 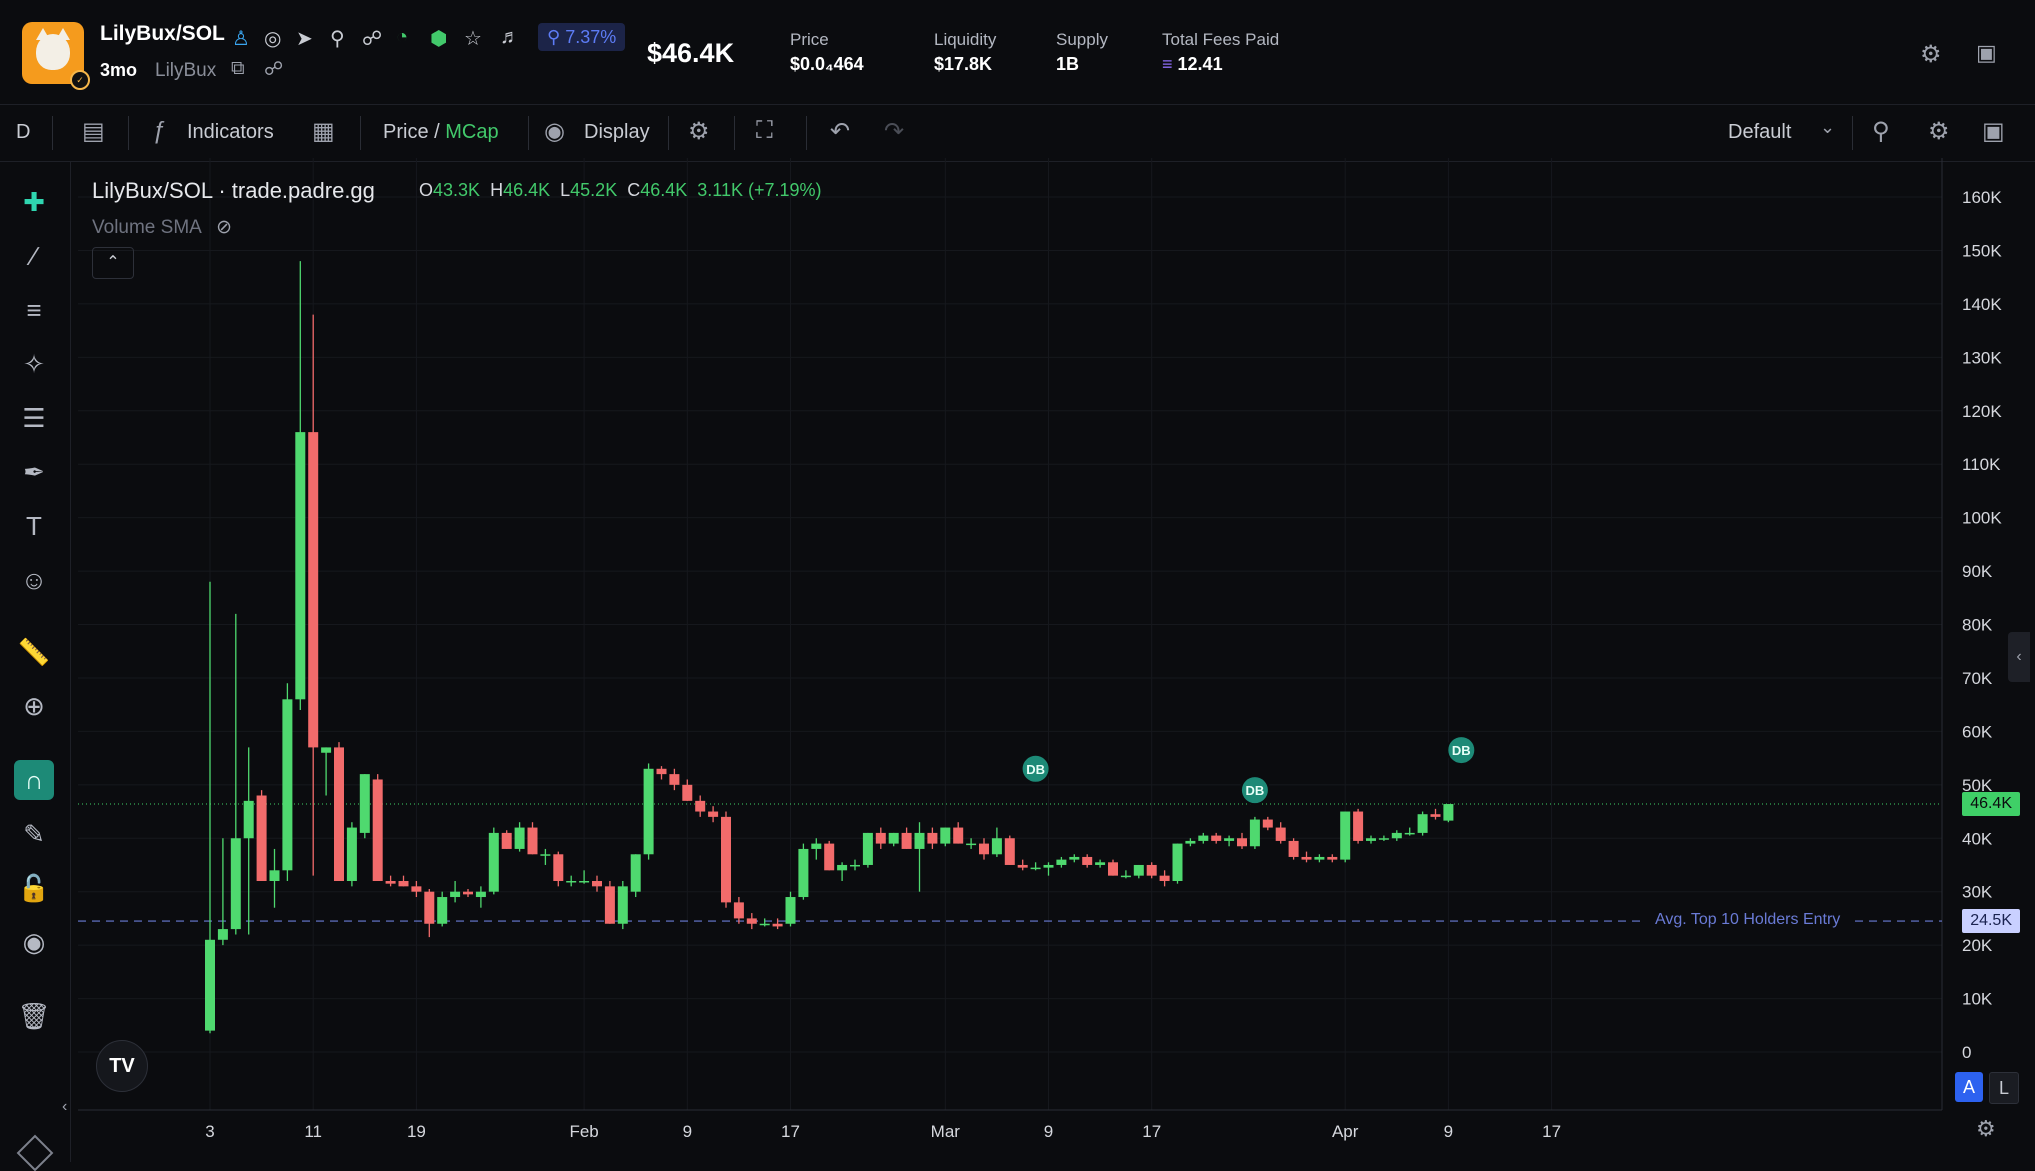 I want to click on layout-select: Default, so click(x=1760, y=132).